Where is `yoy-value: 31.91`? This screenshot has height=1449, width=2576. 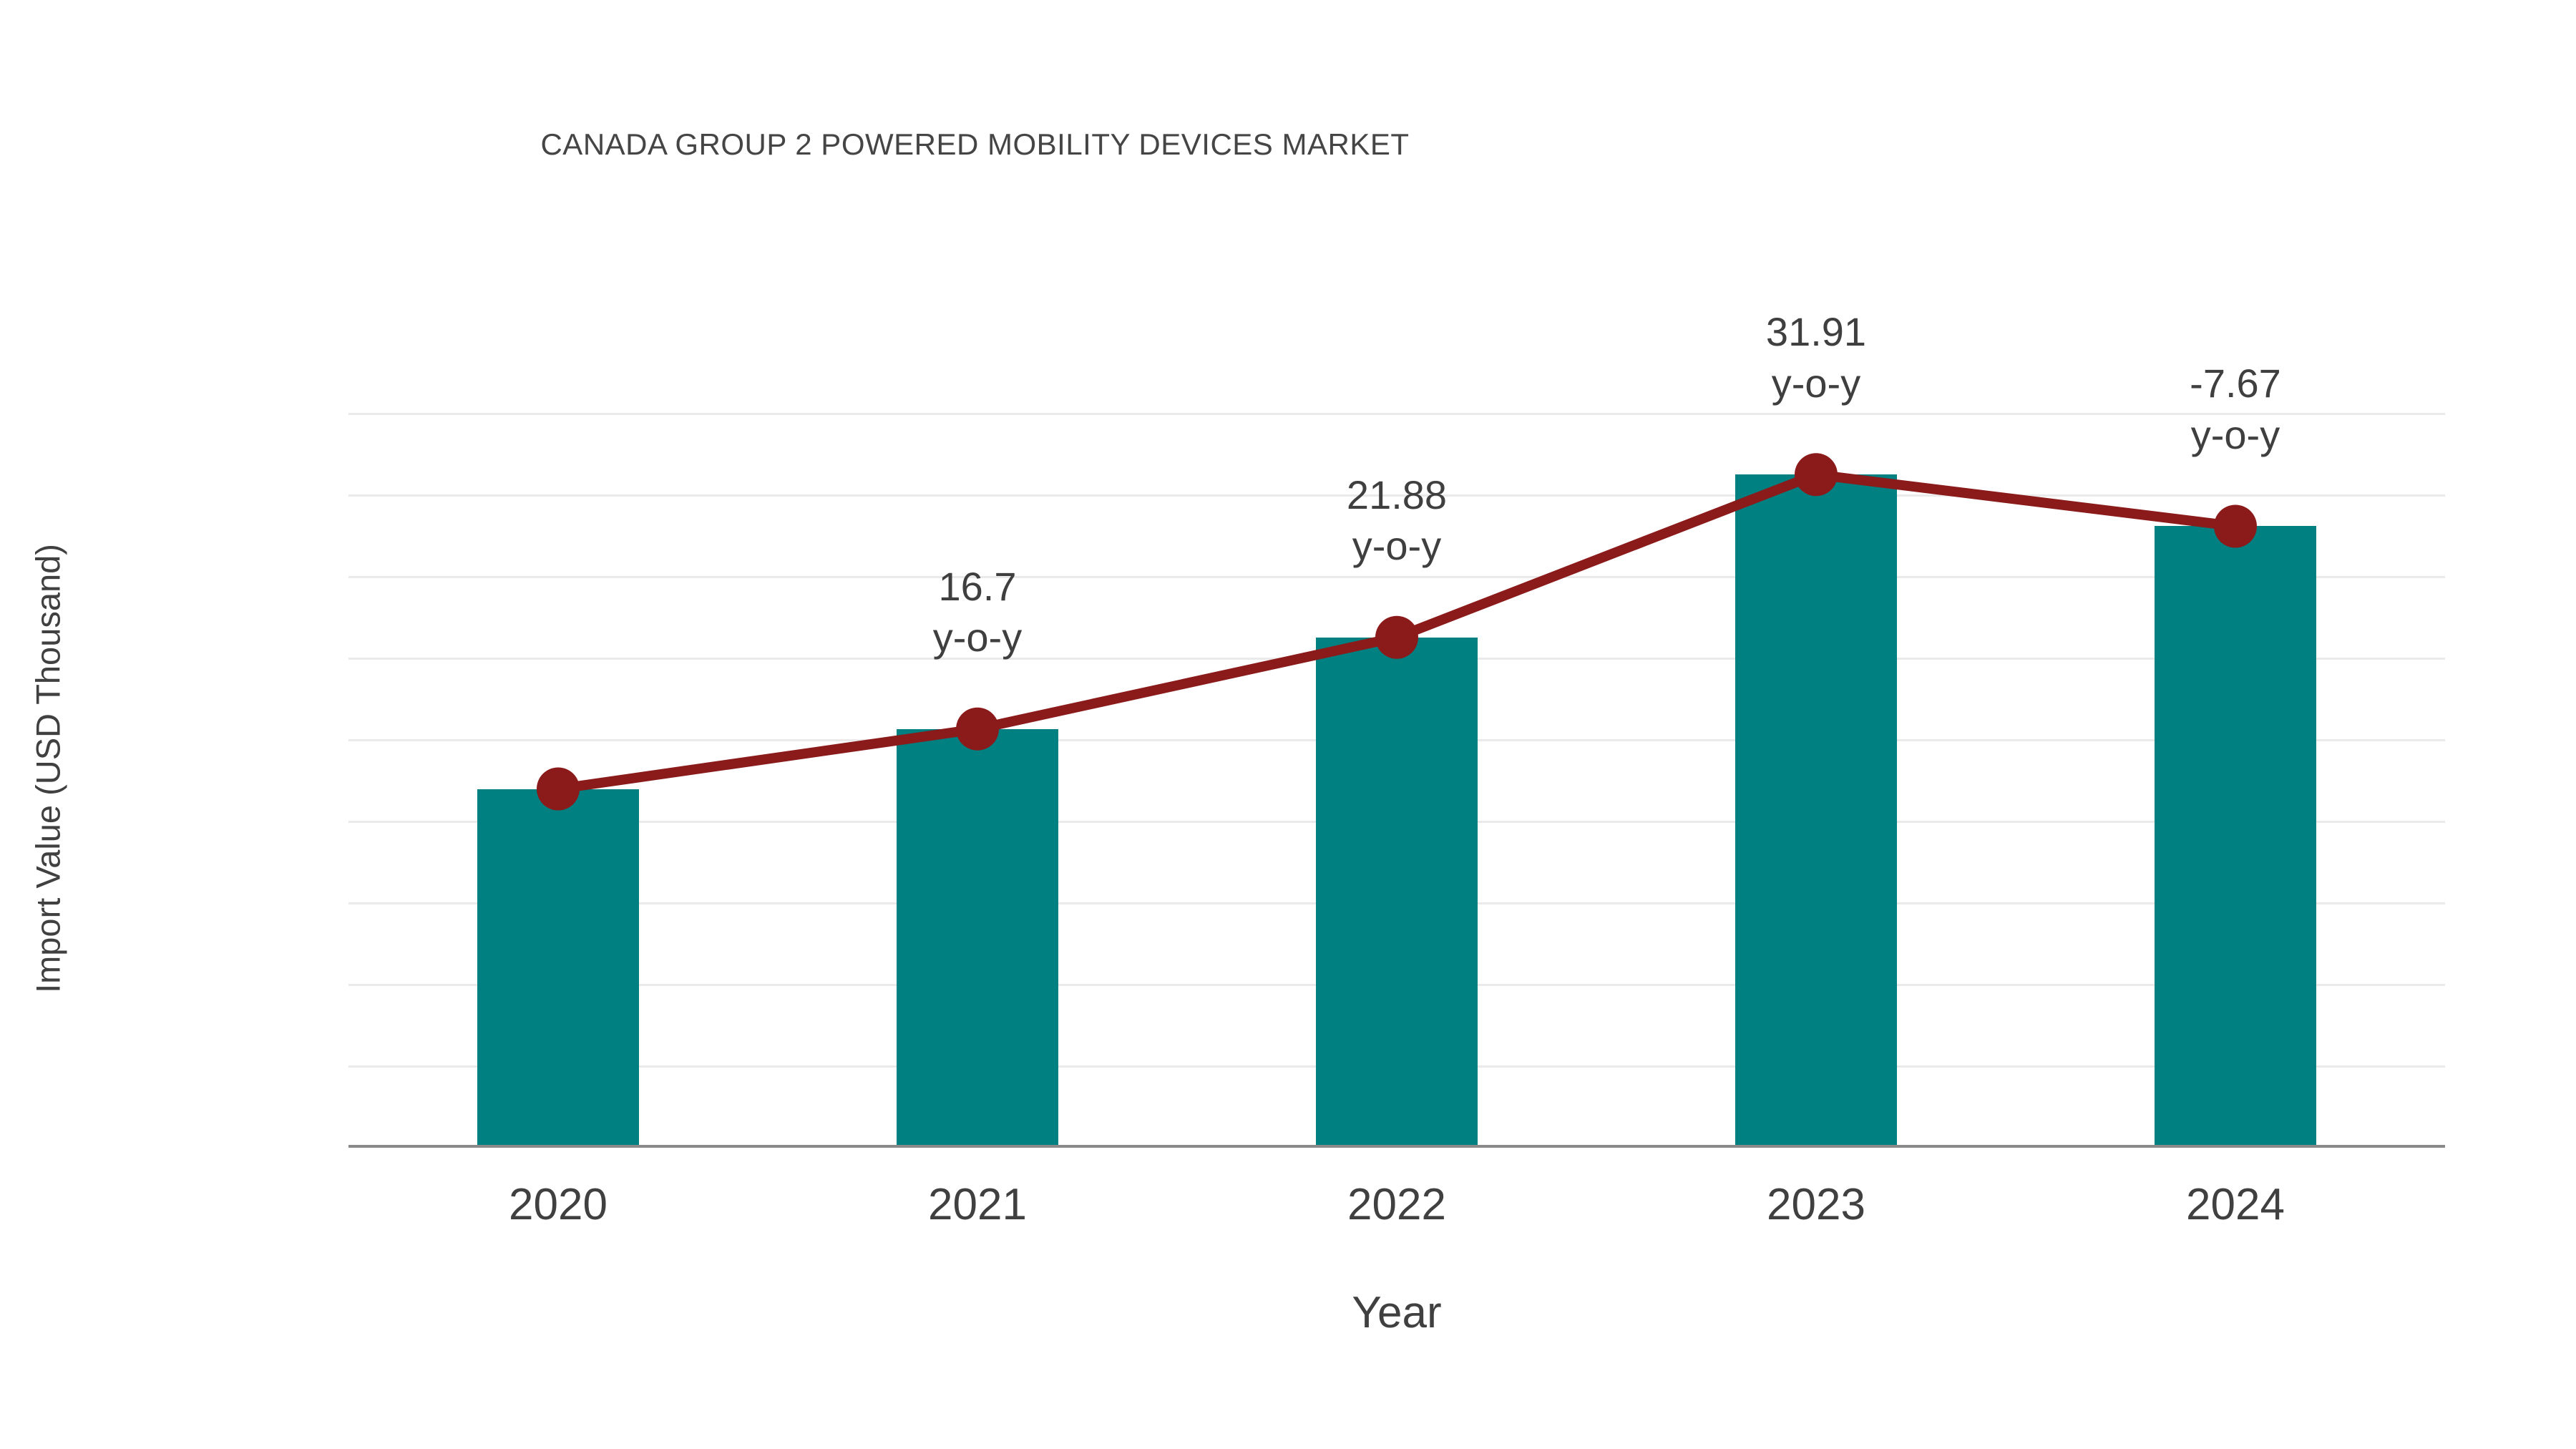 yoy-value: 31.91 is located at coordinates (1816, 332).